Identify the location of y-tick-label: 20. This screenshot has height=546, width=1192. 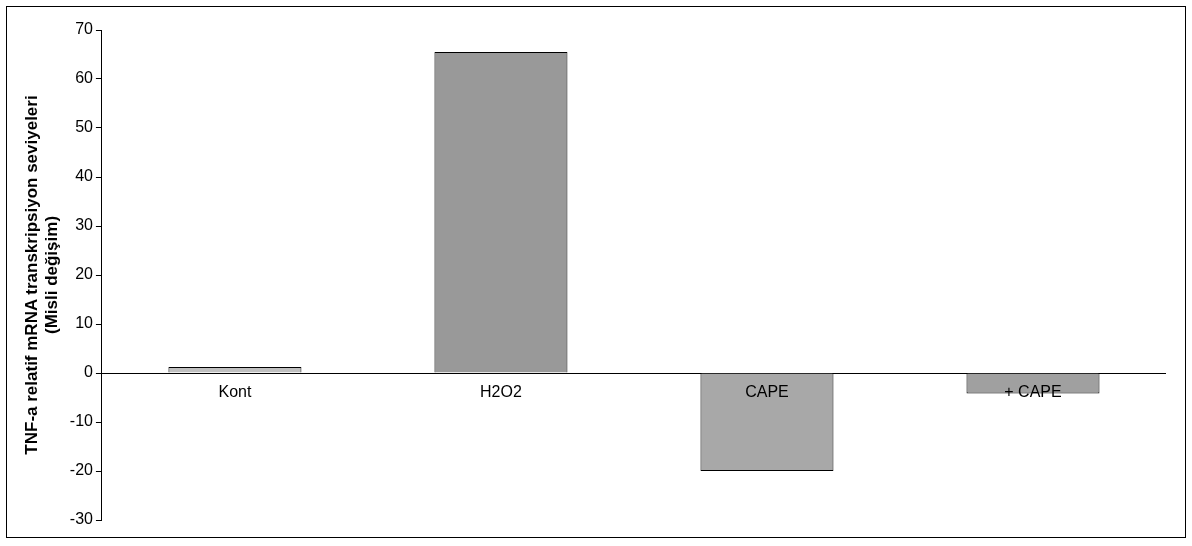
(84, 274).